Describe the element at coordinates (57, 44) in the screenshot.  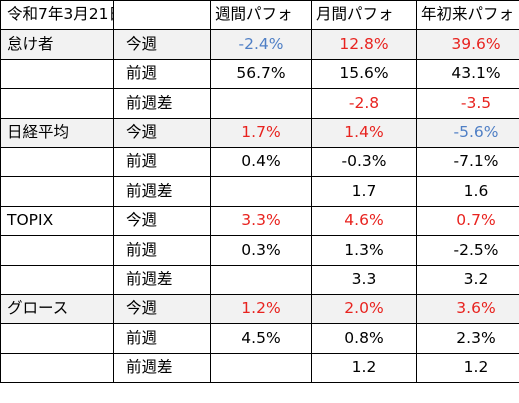
I see `group-name: 怠け者` at that location.